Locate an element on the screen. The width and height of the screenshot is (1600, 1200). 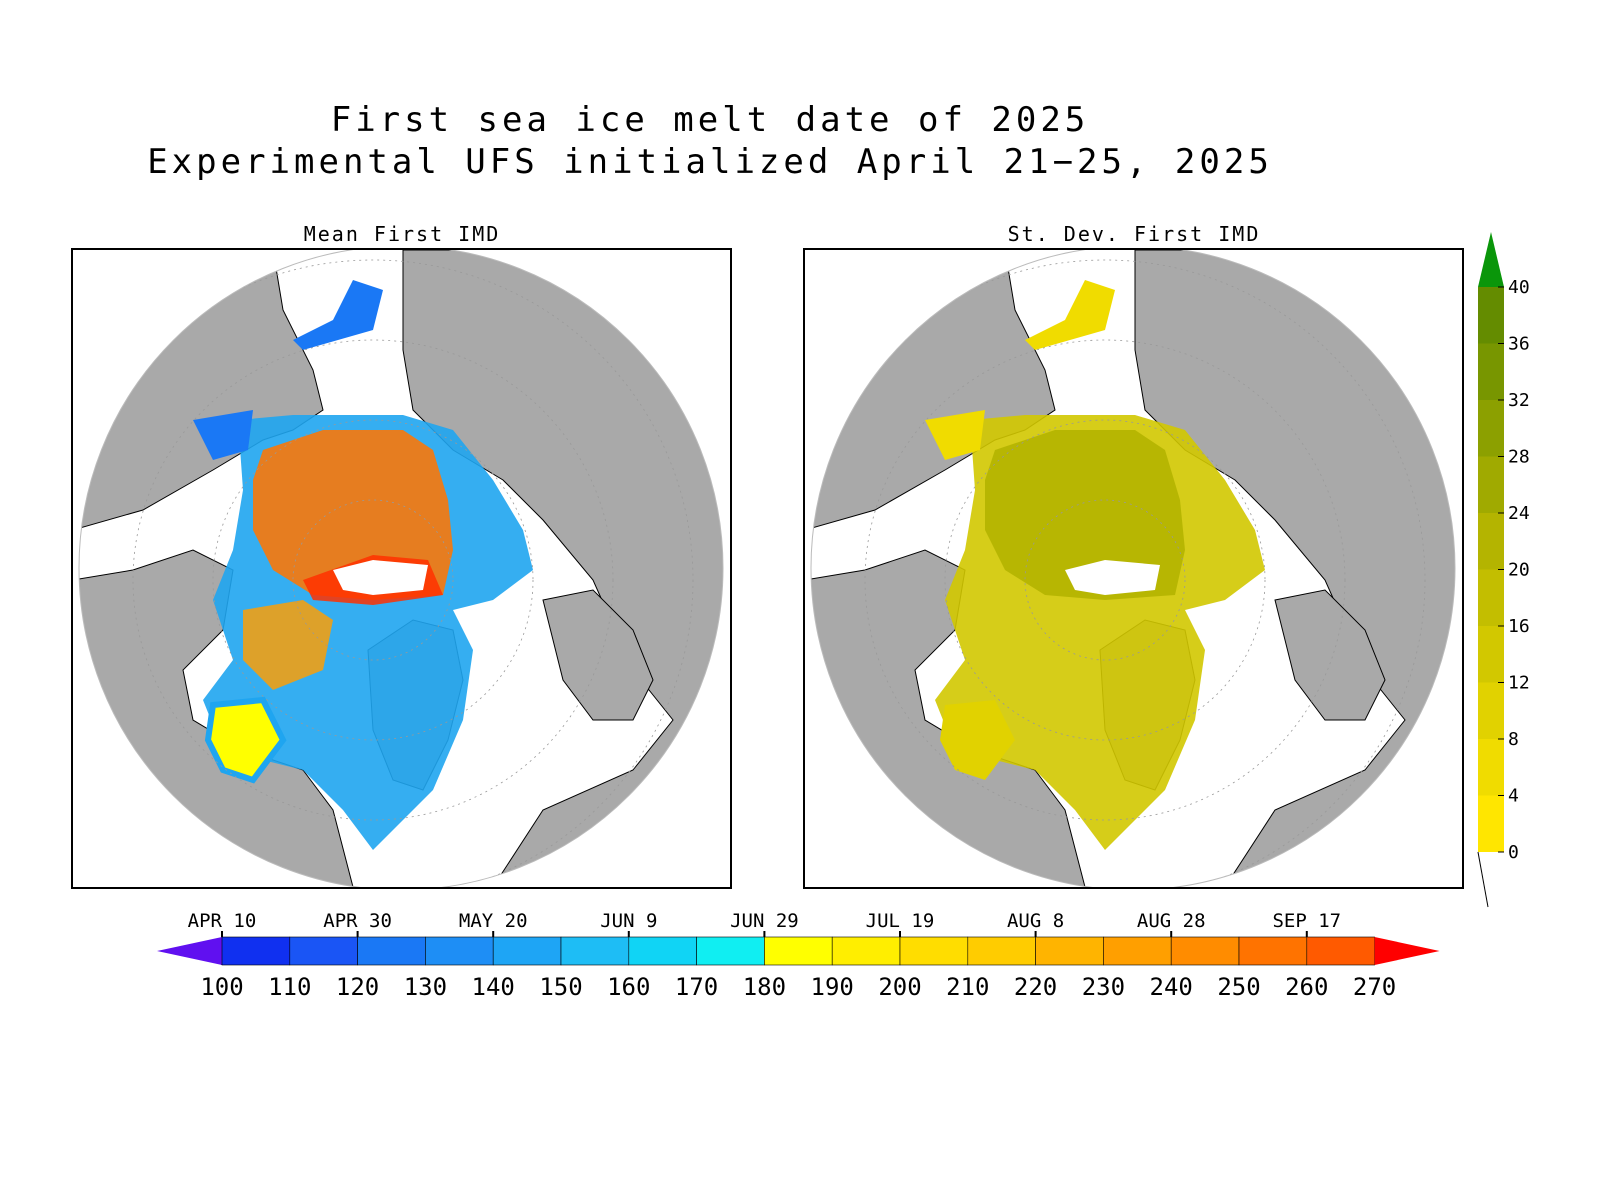
bering-ice is located at coordinates (338, 315).